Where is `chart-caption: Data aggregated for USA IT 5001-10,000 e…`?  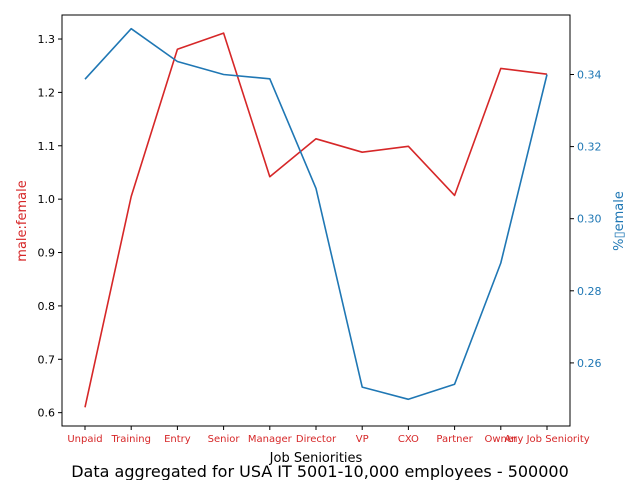 chart-caption: Data aggregated for USA IT 5001-10,000 e… is located at coordinates (320, 471).